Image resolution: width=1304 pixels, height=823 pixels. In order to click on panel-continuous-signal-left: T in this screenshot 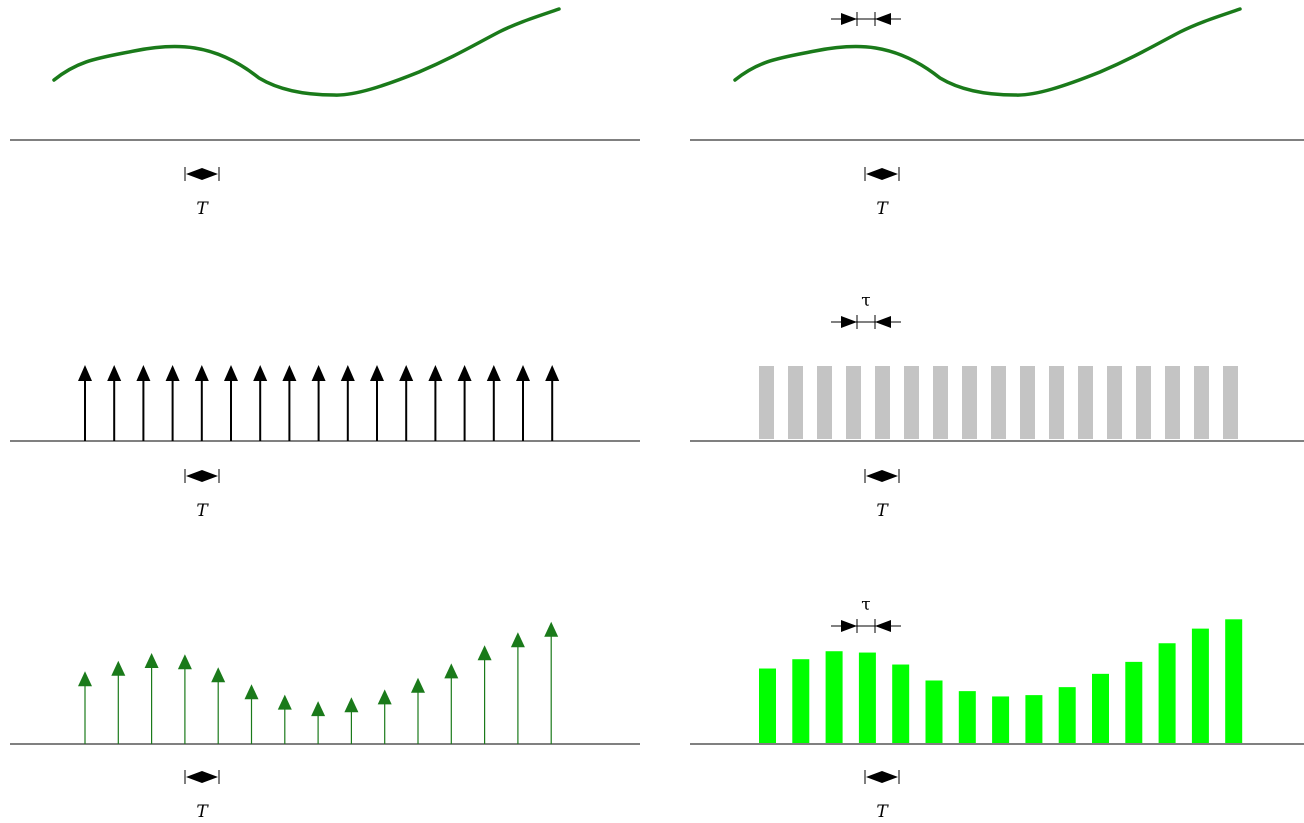, I will do `click(325, 113)`.